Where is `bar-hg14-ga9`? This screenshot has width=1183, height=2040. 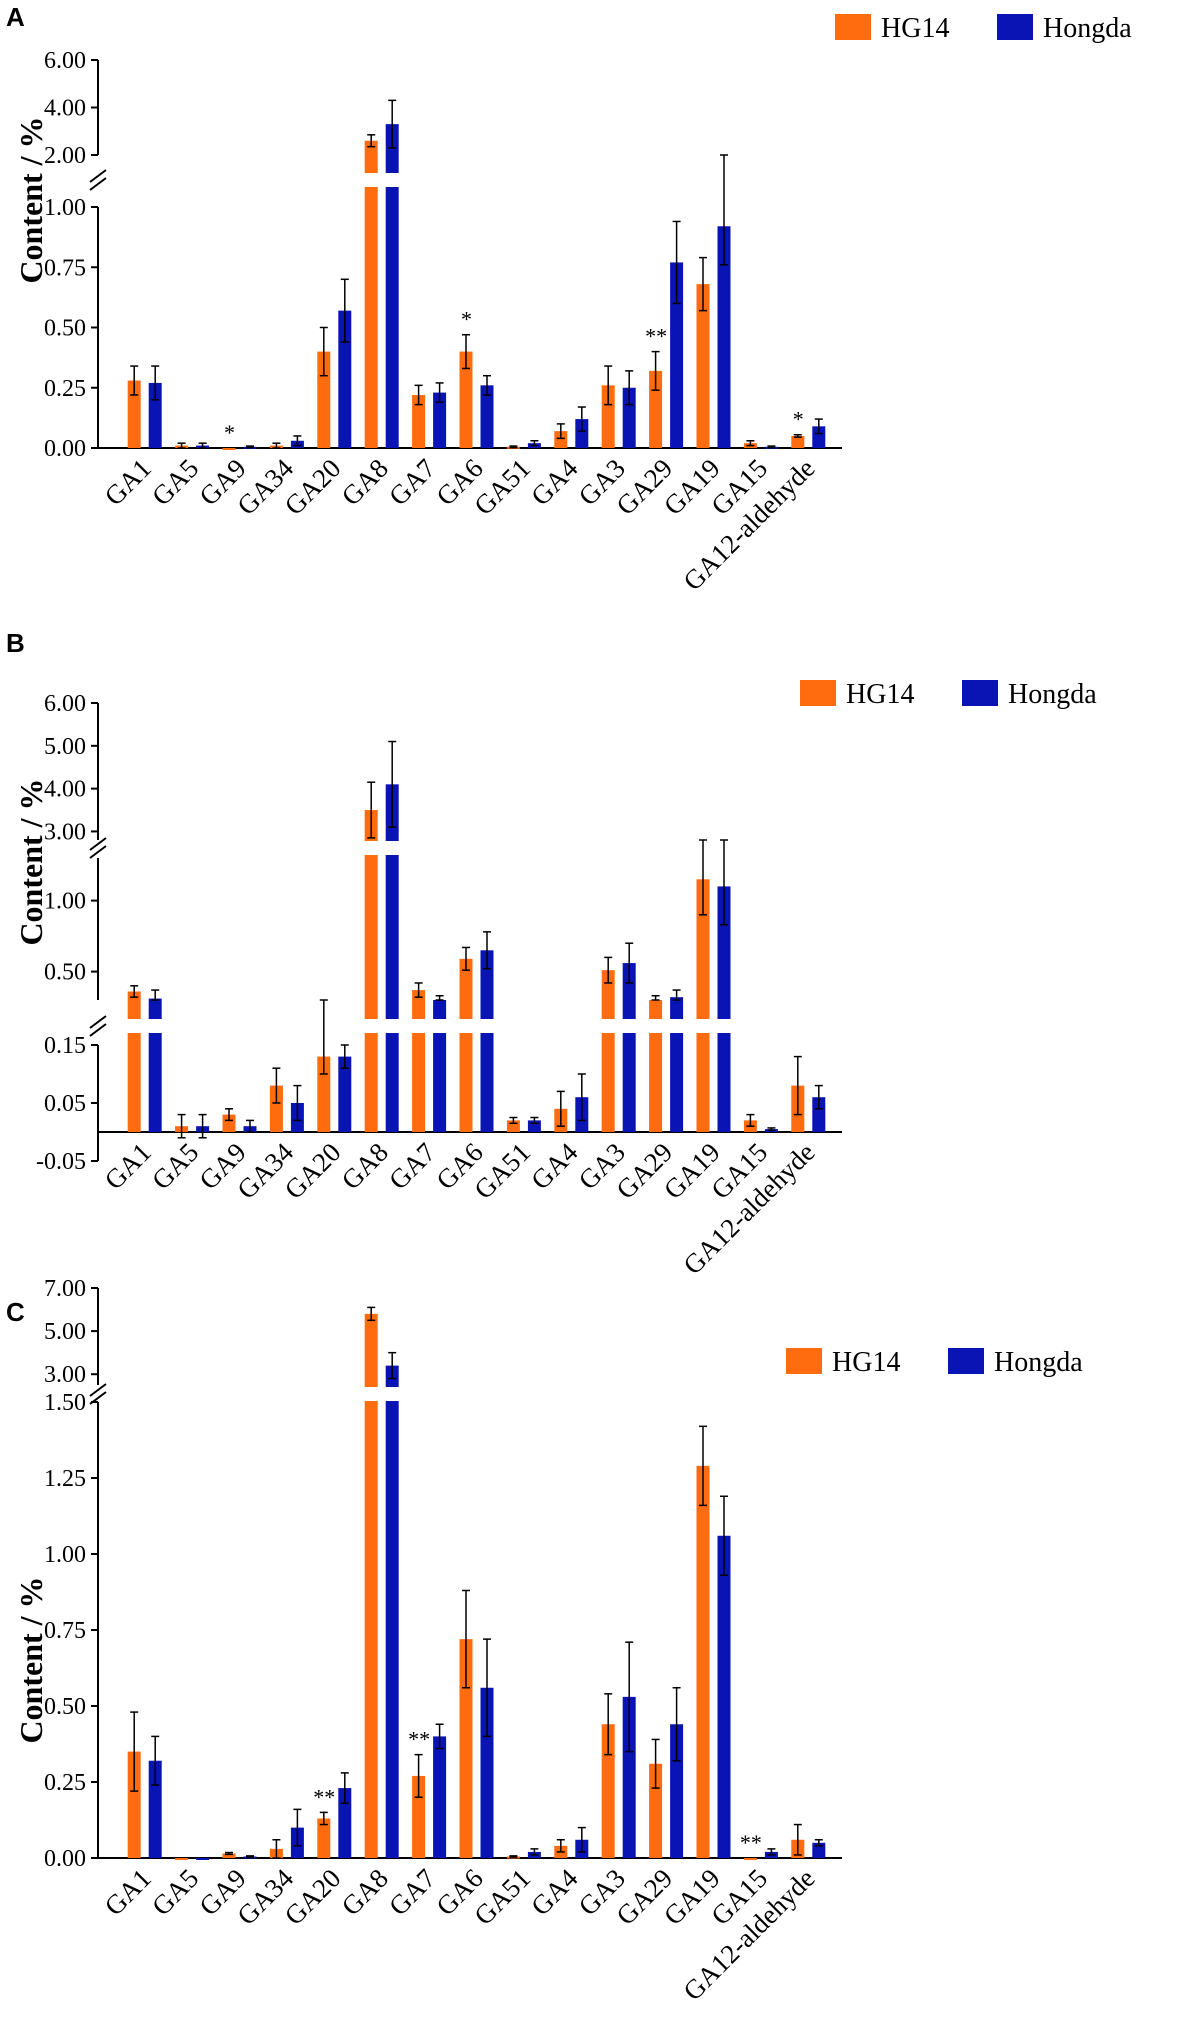 bar-hg14-ga9 is located at coordinates (229, 1123).